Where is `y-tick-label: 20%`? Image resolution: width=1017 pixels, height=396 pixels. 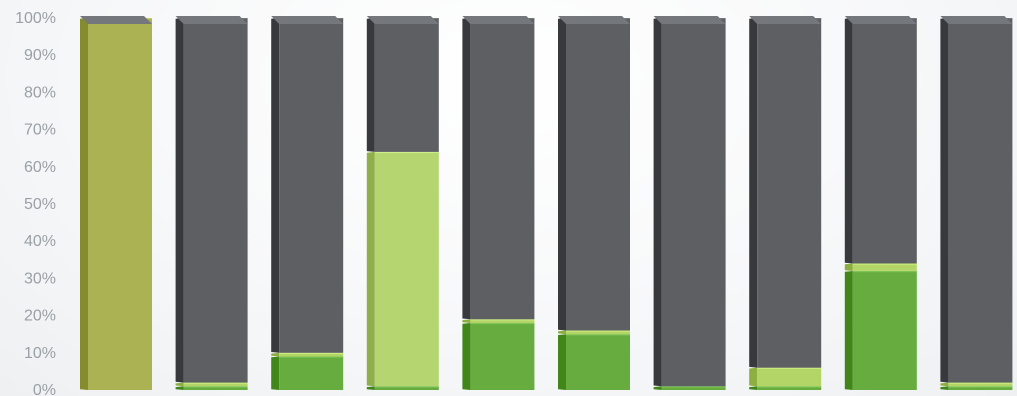 y-tick-label: 20% is located at coordinates (40, 316).